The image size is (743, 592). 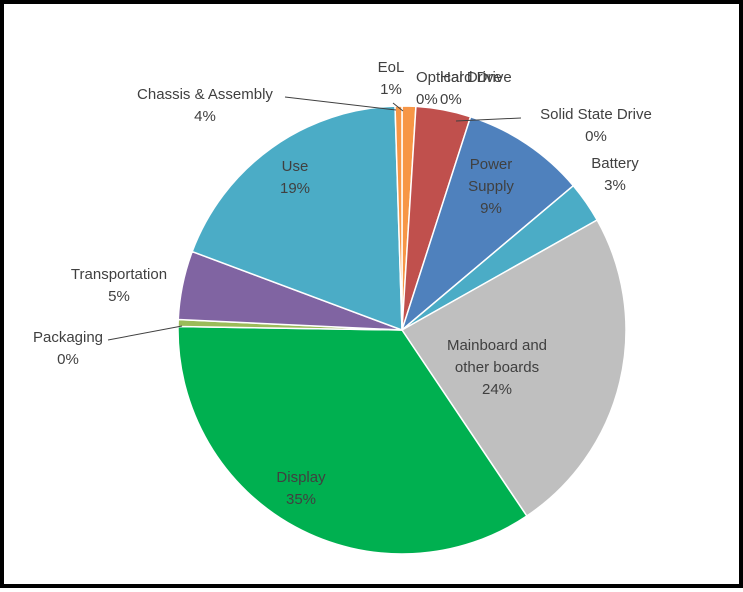 I want to click on leader-line-chassis-assembly, so click(x=340, y=103).